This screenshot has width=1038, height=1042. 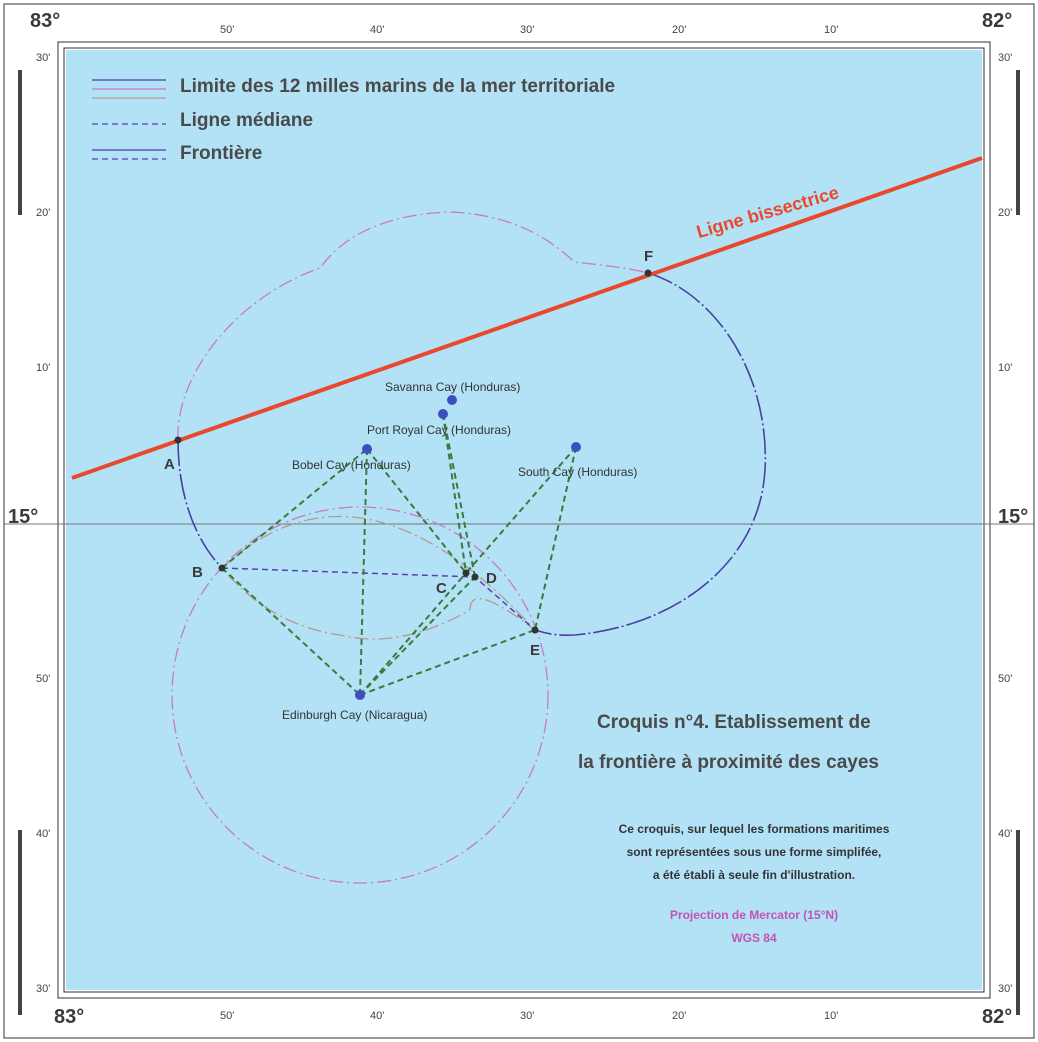 What do you see at coordinates (754, 875) in the screenshot?
I see `illustration-note-line-3: a été établi à seule fin d'illustration.` at bounding box center [754, 875].